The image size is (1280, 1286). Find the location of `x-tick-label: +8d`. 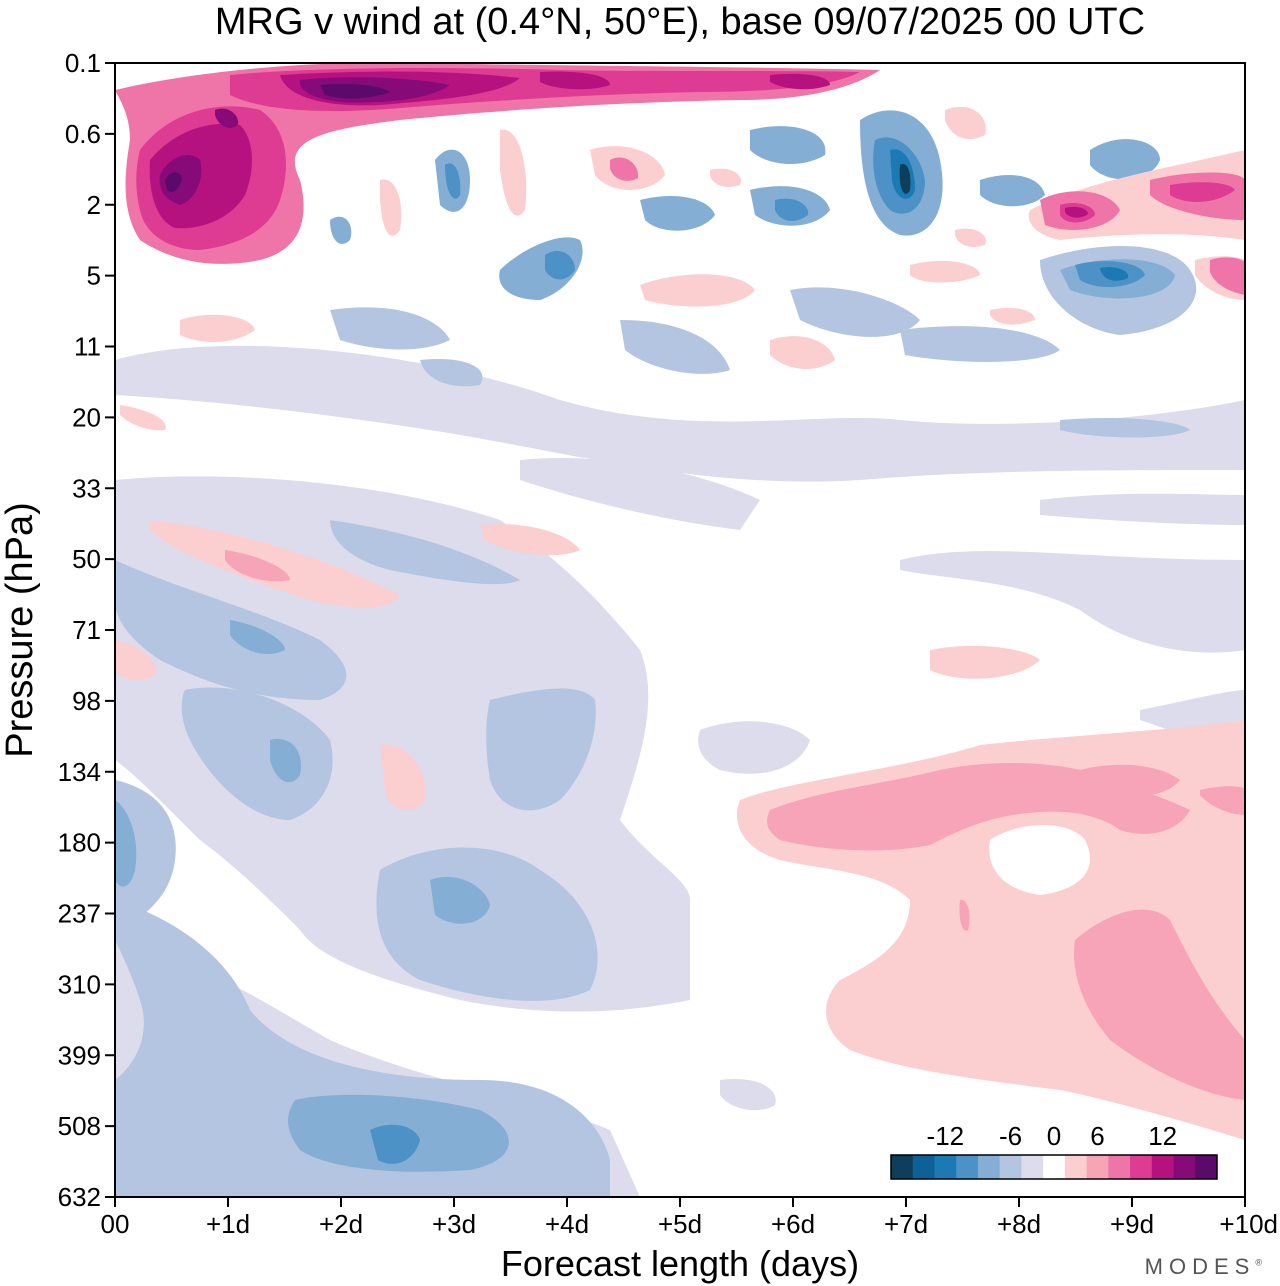

x-tick-label: +8d is located at coordinates (1019, 1224).